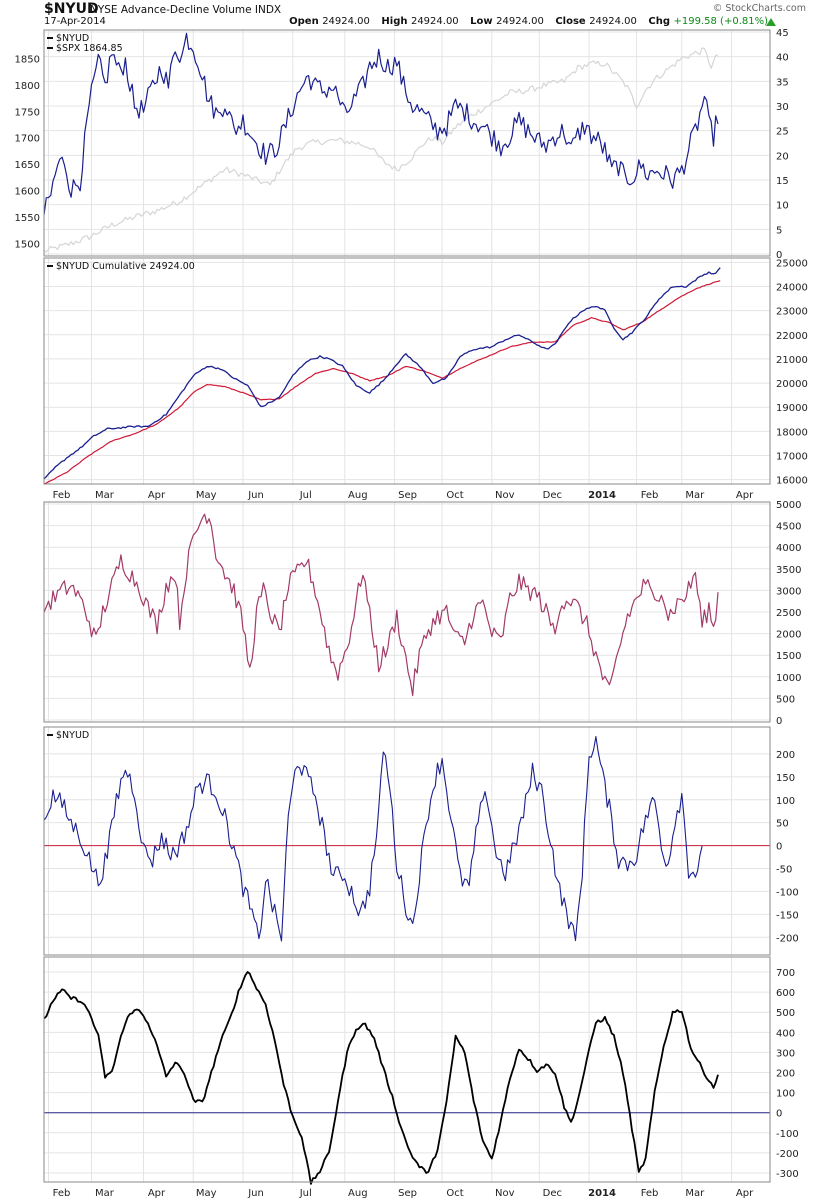 This screenshot has width=820, height=1200. Describe the element at coordinates (779, 255) in the screenshot. I see `y-tick-right-label: 0` at that location.